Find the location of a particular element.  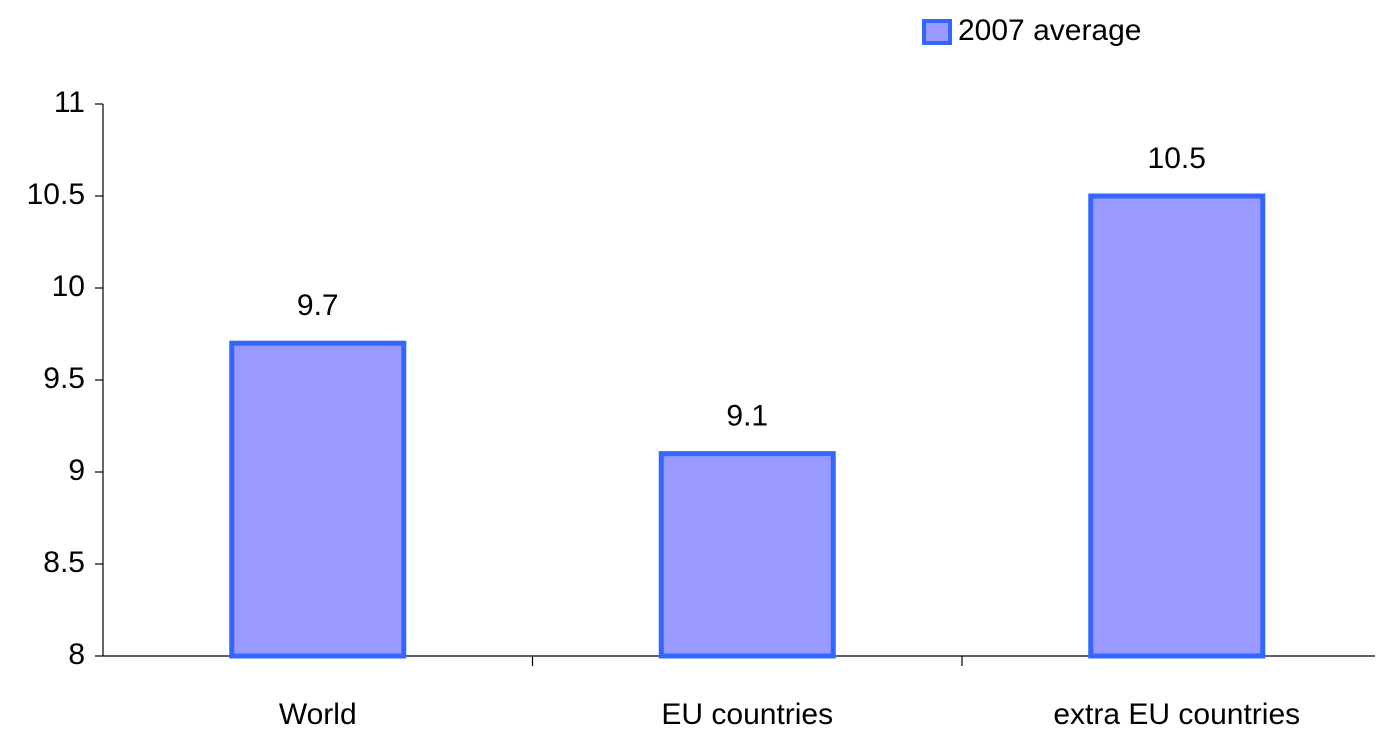

y-tick-label: 8.5 is located at coordinates (64, 562).